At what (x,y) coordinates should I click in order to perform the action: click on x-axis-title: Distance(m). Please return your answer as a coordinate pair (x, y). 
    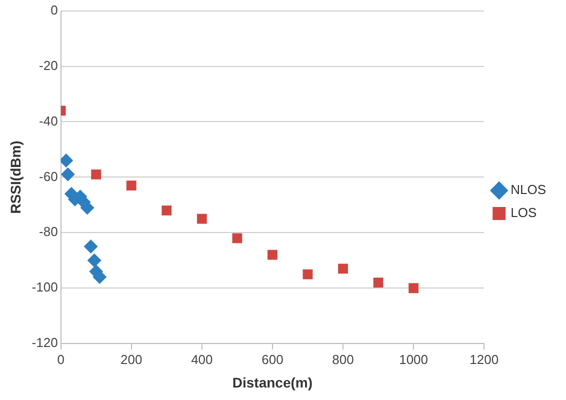
    Looking at the image, I should click on (272, 382).